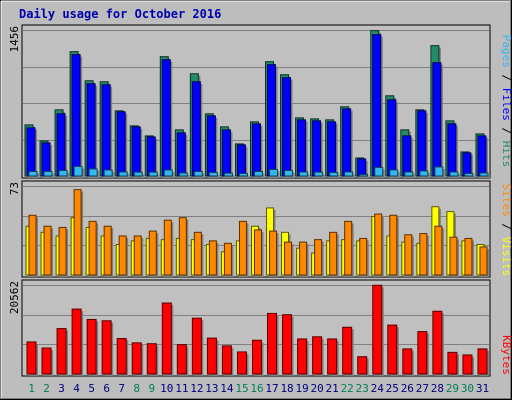 Image resolution: width=512 pixels, height=400 pixels. I want to click on x-axis-day-label: 24, so click(378, 388).